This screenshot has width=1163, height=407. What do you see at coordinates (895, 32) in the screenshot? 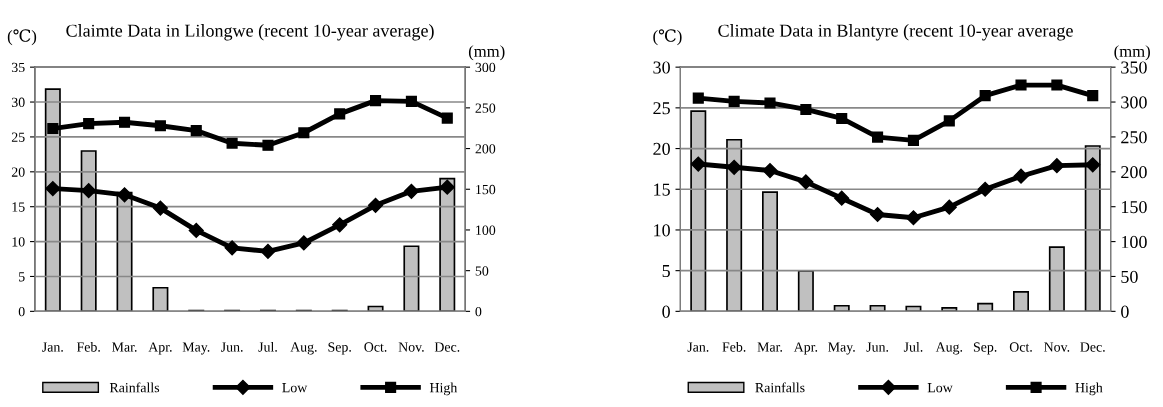
I see `chart-title: Climate Data in Blantyre (recent 10-year average` at bounding box center [895, 32].